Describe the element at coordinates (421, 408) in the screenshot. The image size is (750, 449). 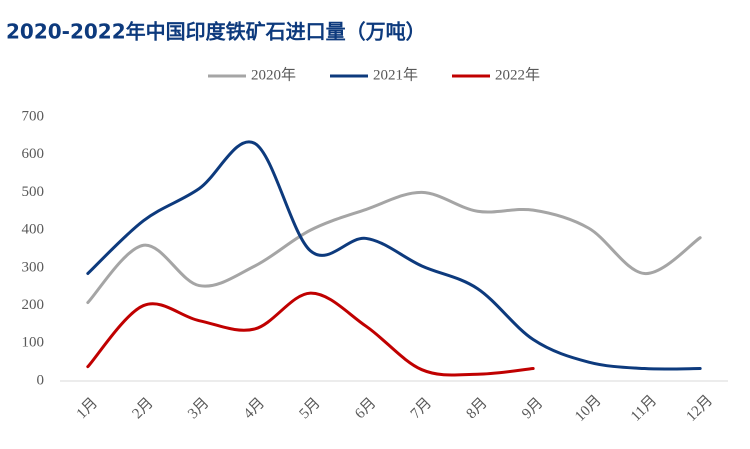
I see `x-tick-label: 7月` at that location.